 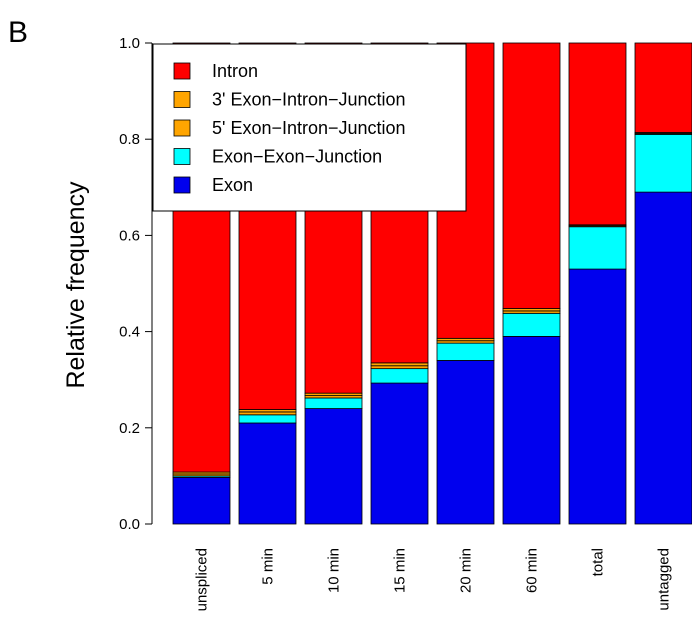 I want to click on legend-label: 3' Exon−Intron−Junction, so click(x=309, y=100).